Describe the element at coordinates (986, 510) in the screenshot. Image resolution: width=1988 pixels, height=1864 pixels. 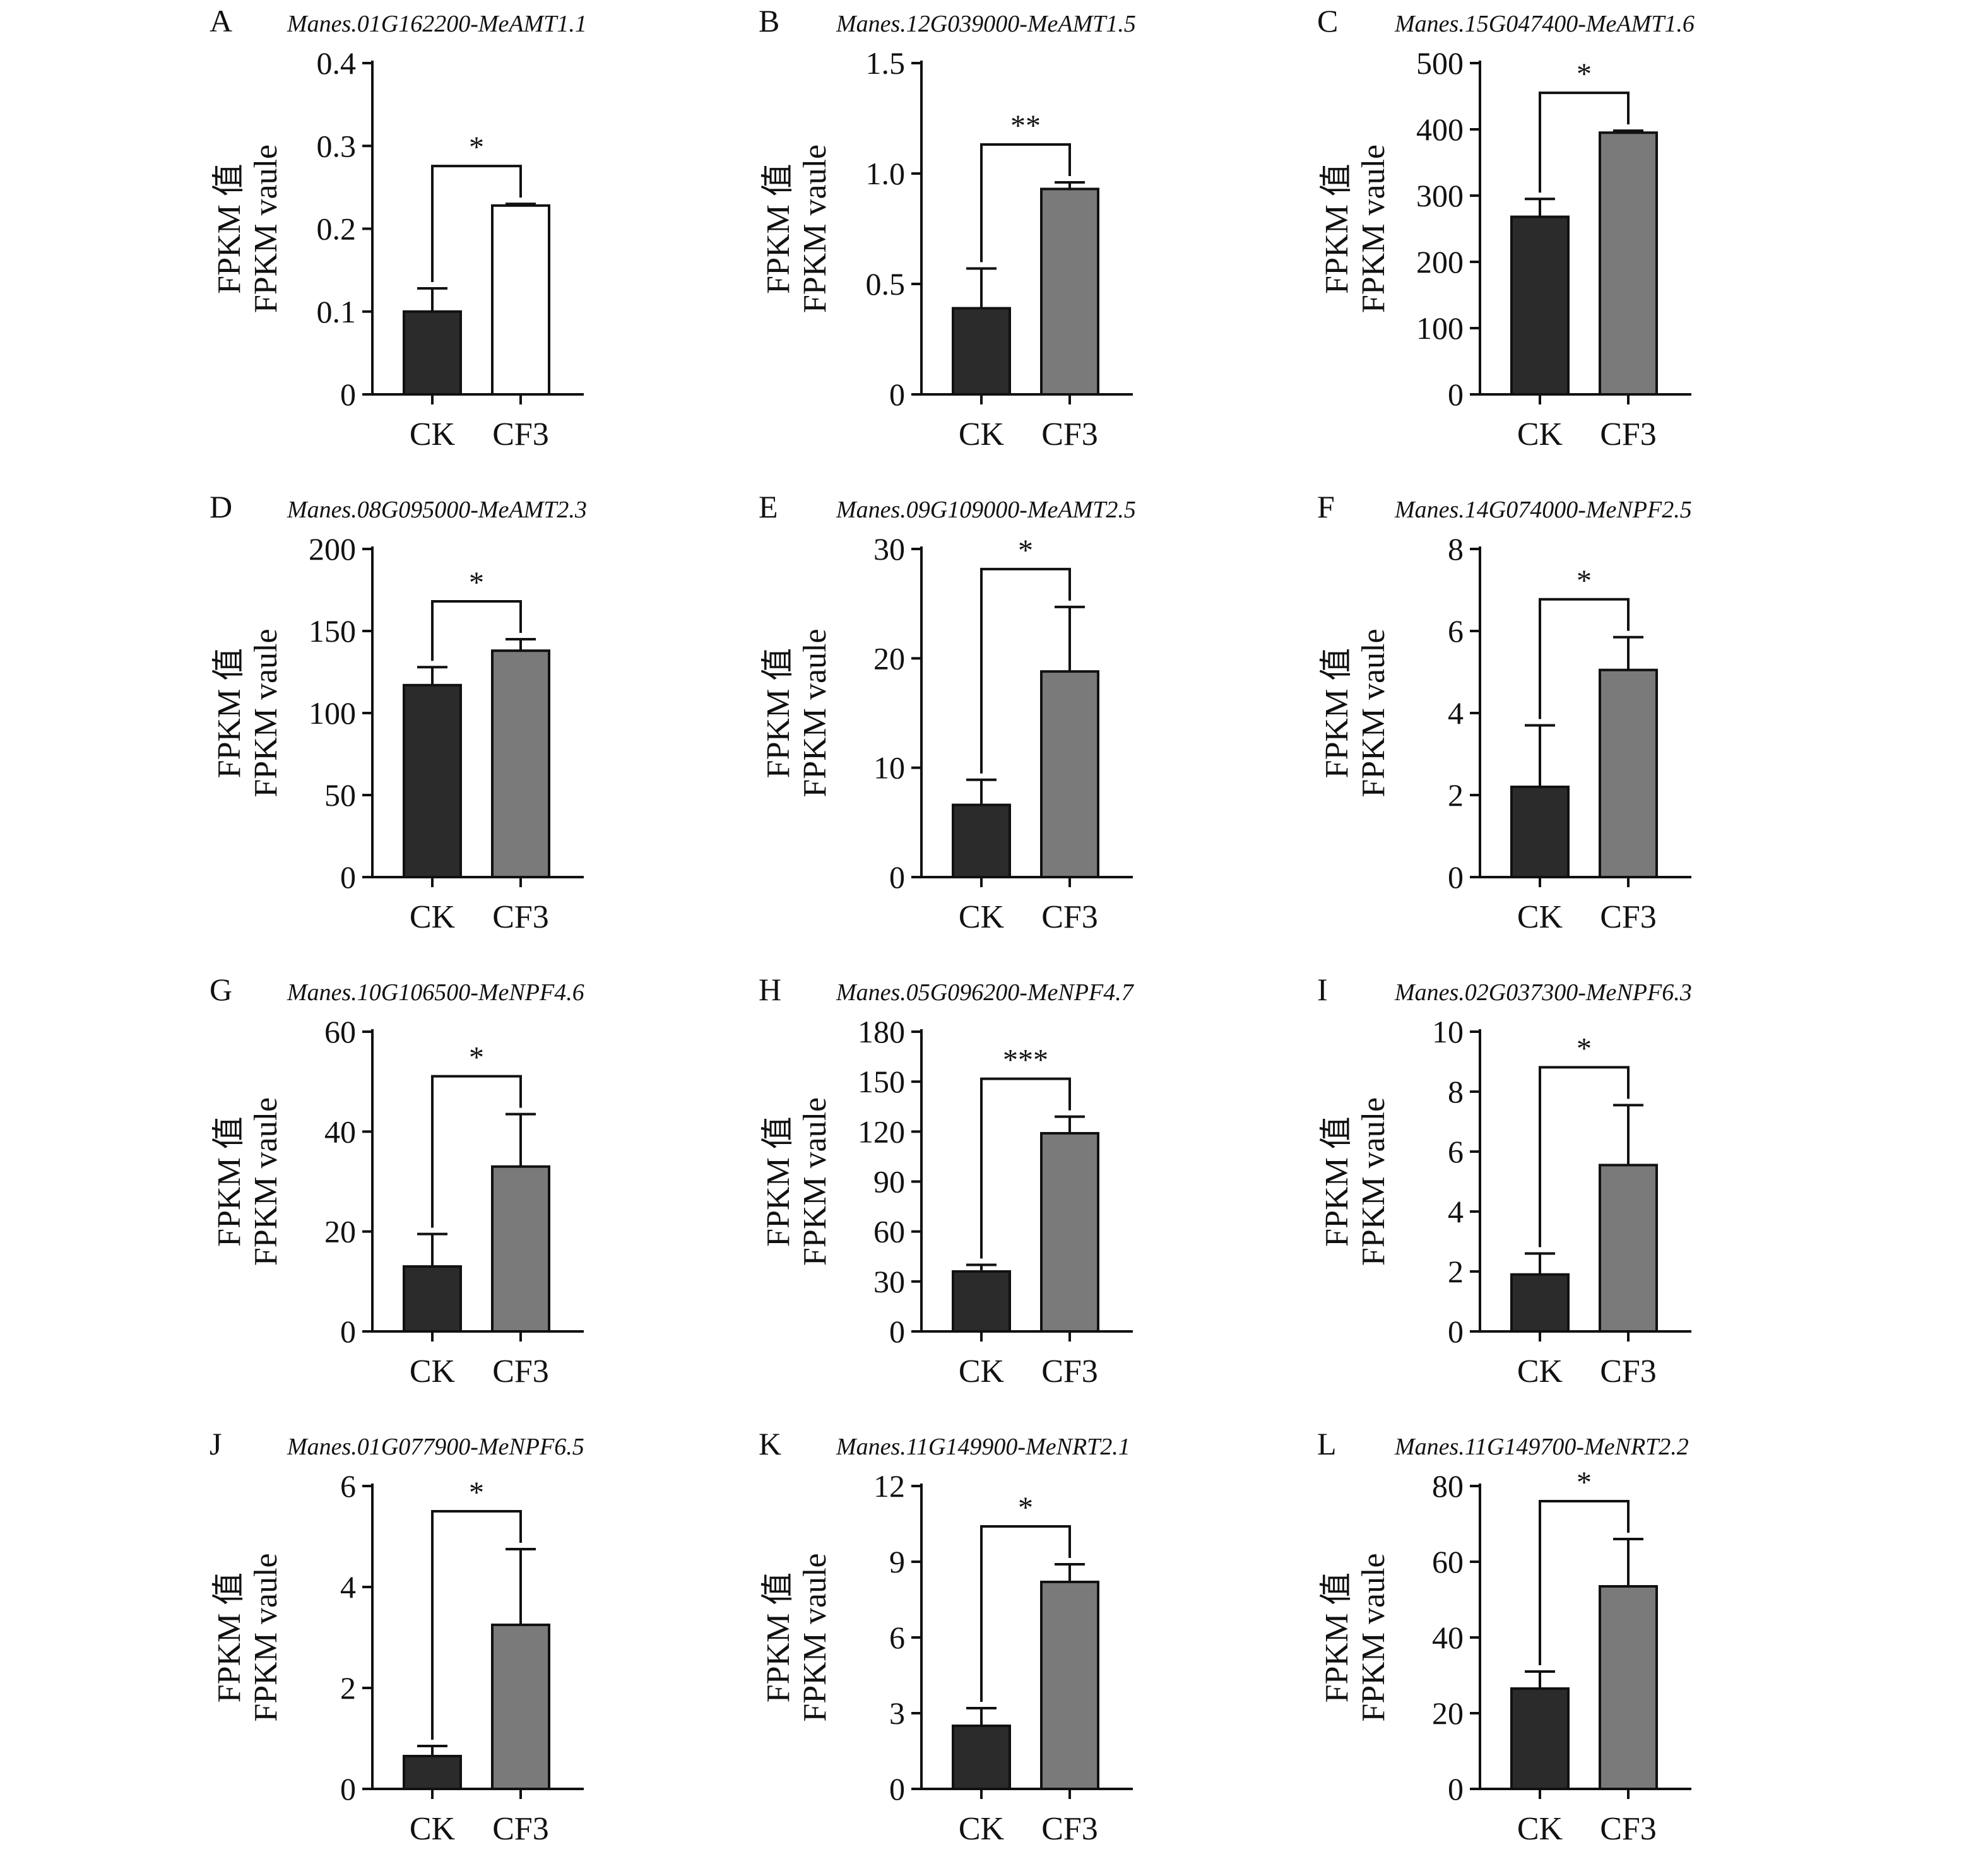
I see `panel-title: Manes.09G109000-MeAMT2.5` at that location.